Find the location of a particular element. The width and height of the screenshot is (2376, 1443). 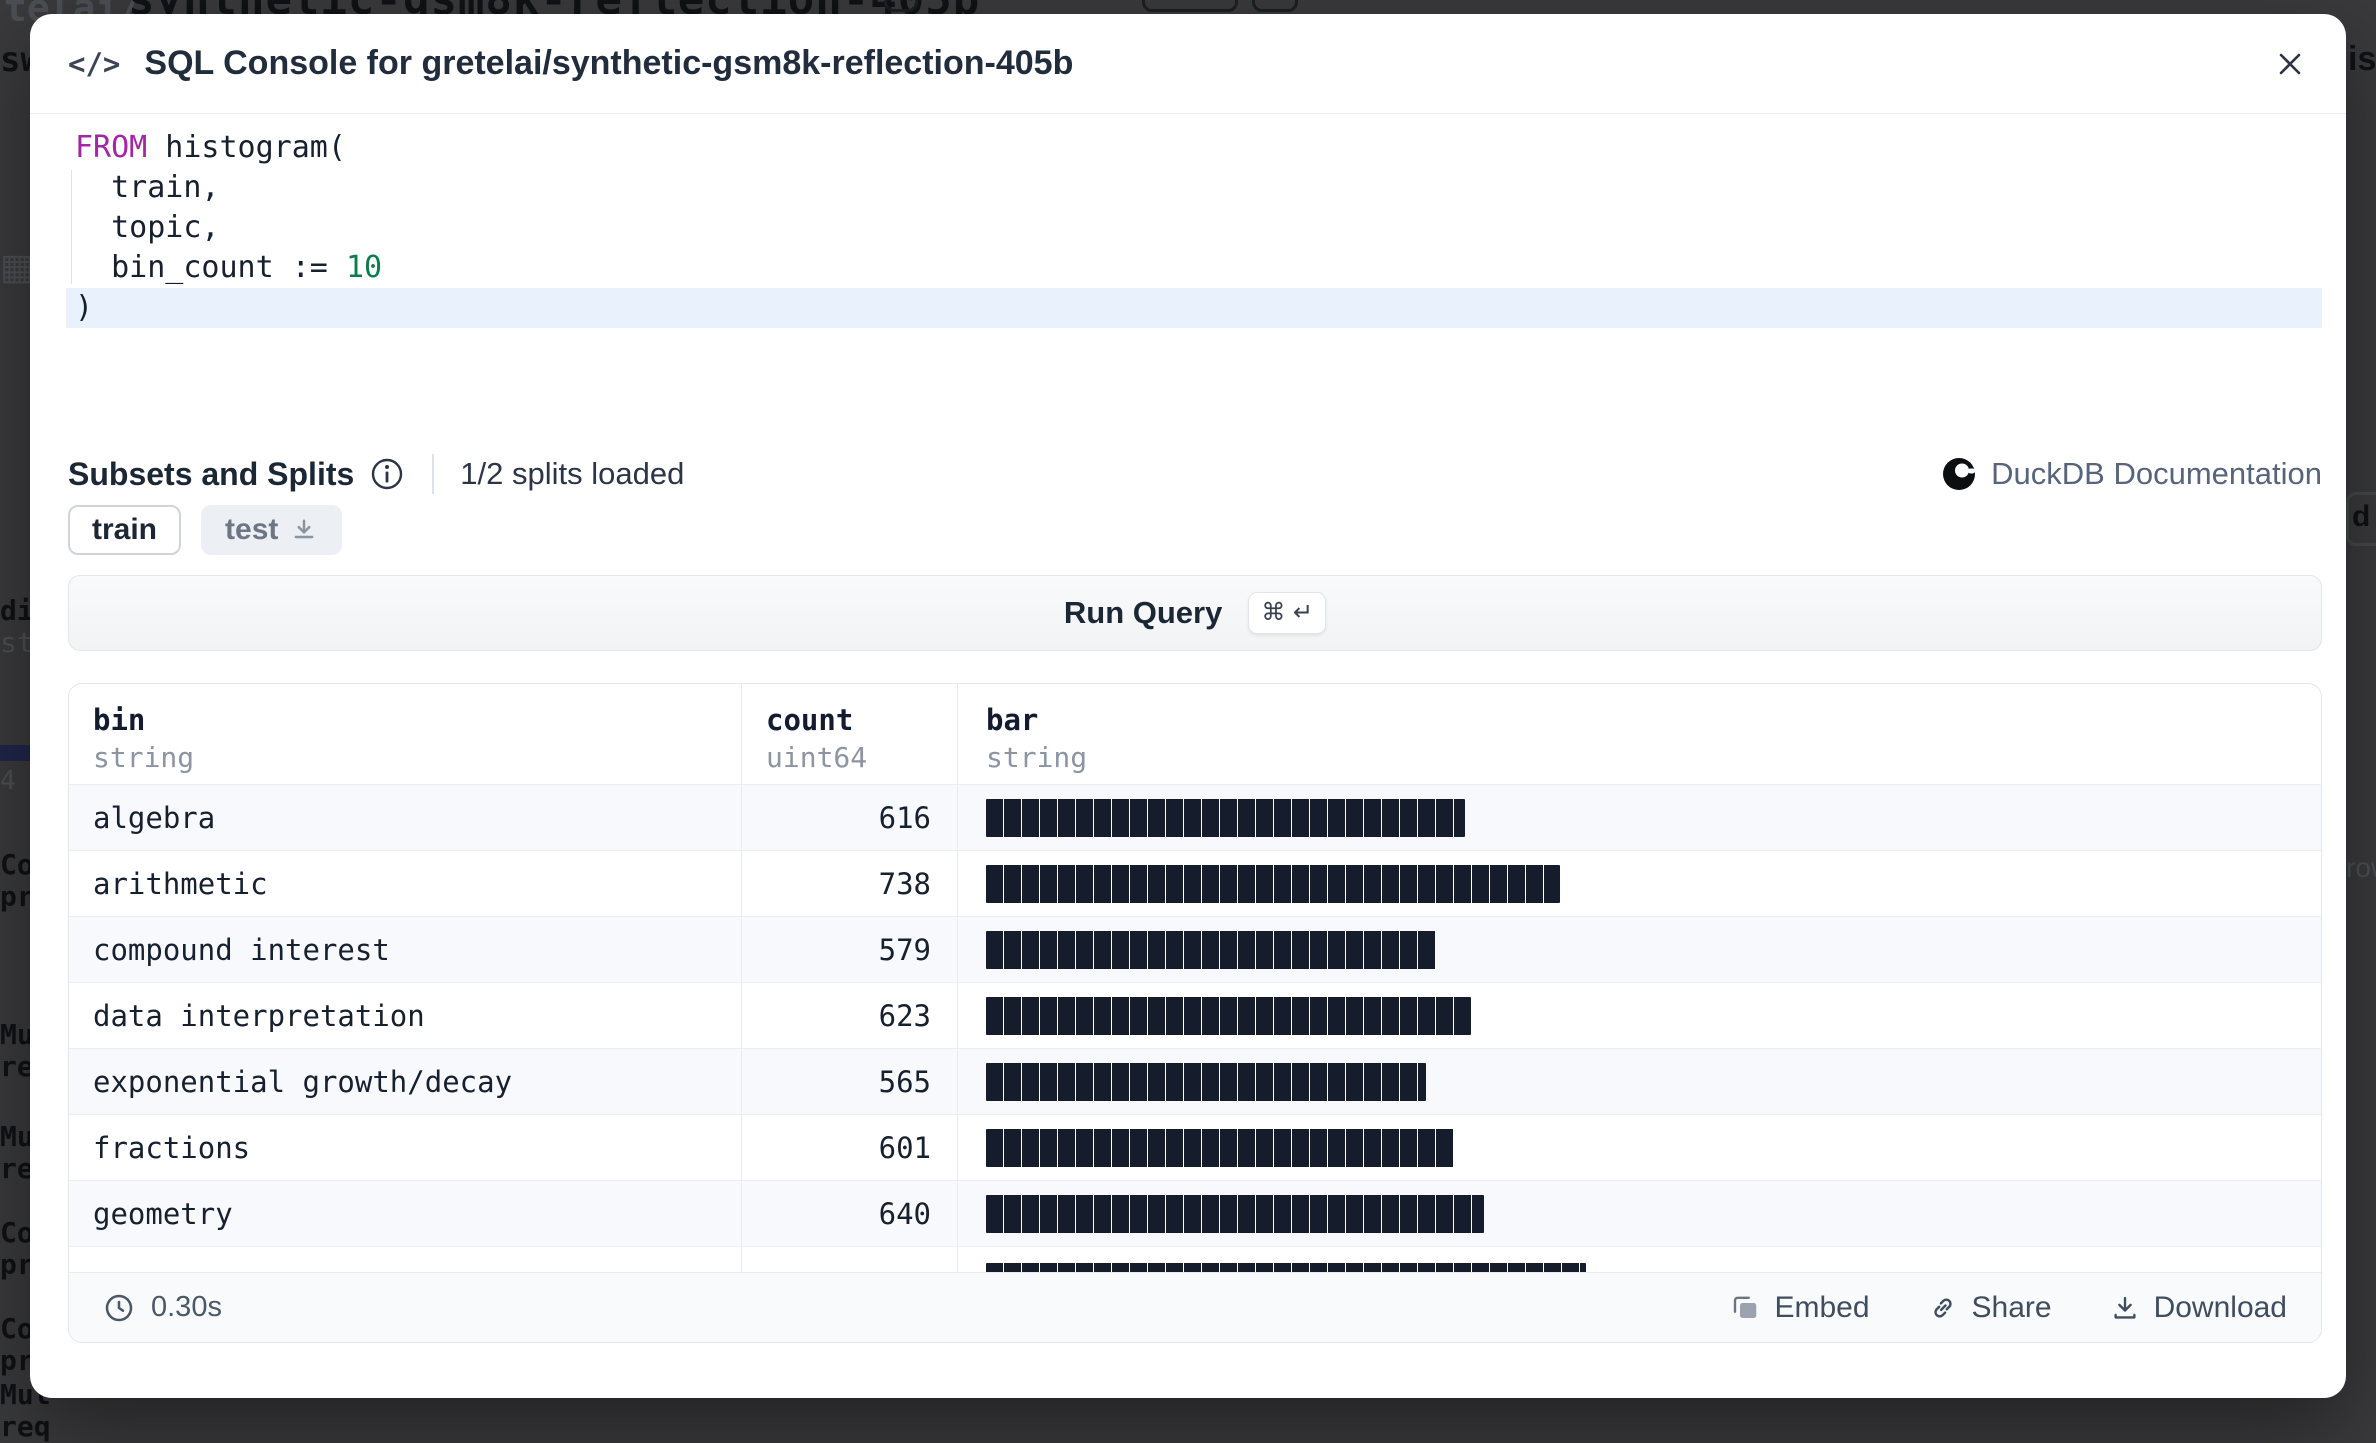

bin-cell: compound interest is located at coordinates (405, 949).